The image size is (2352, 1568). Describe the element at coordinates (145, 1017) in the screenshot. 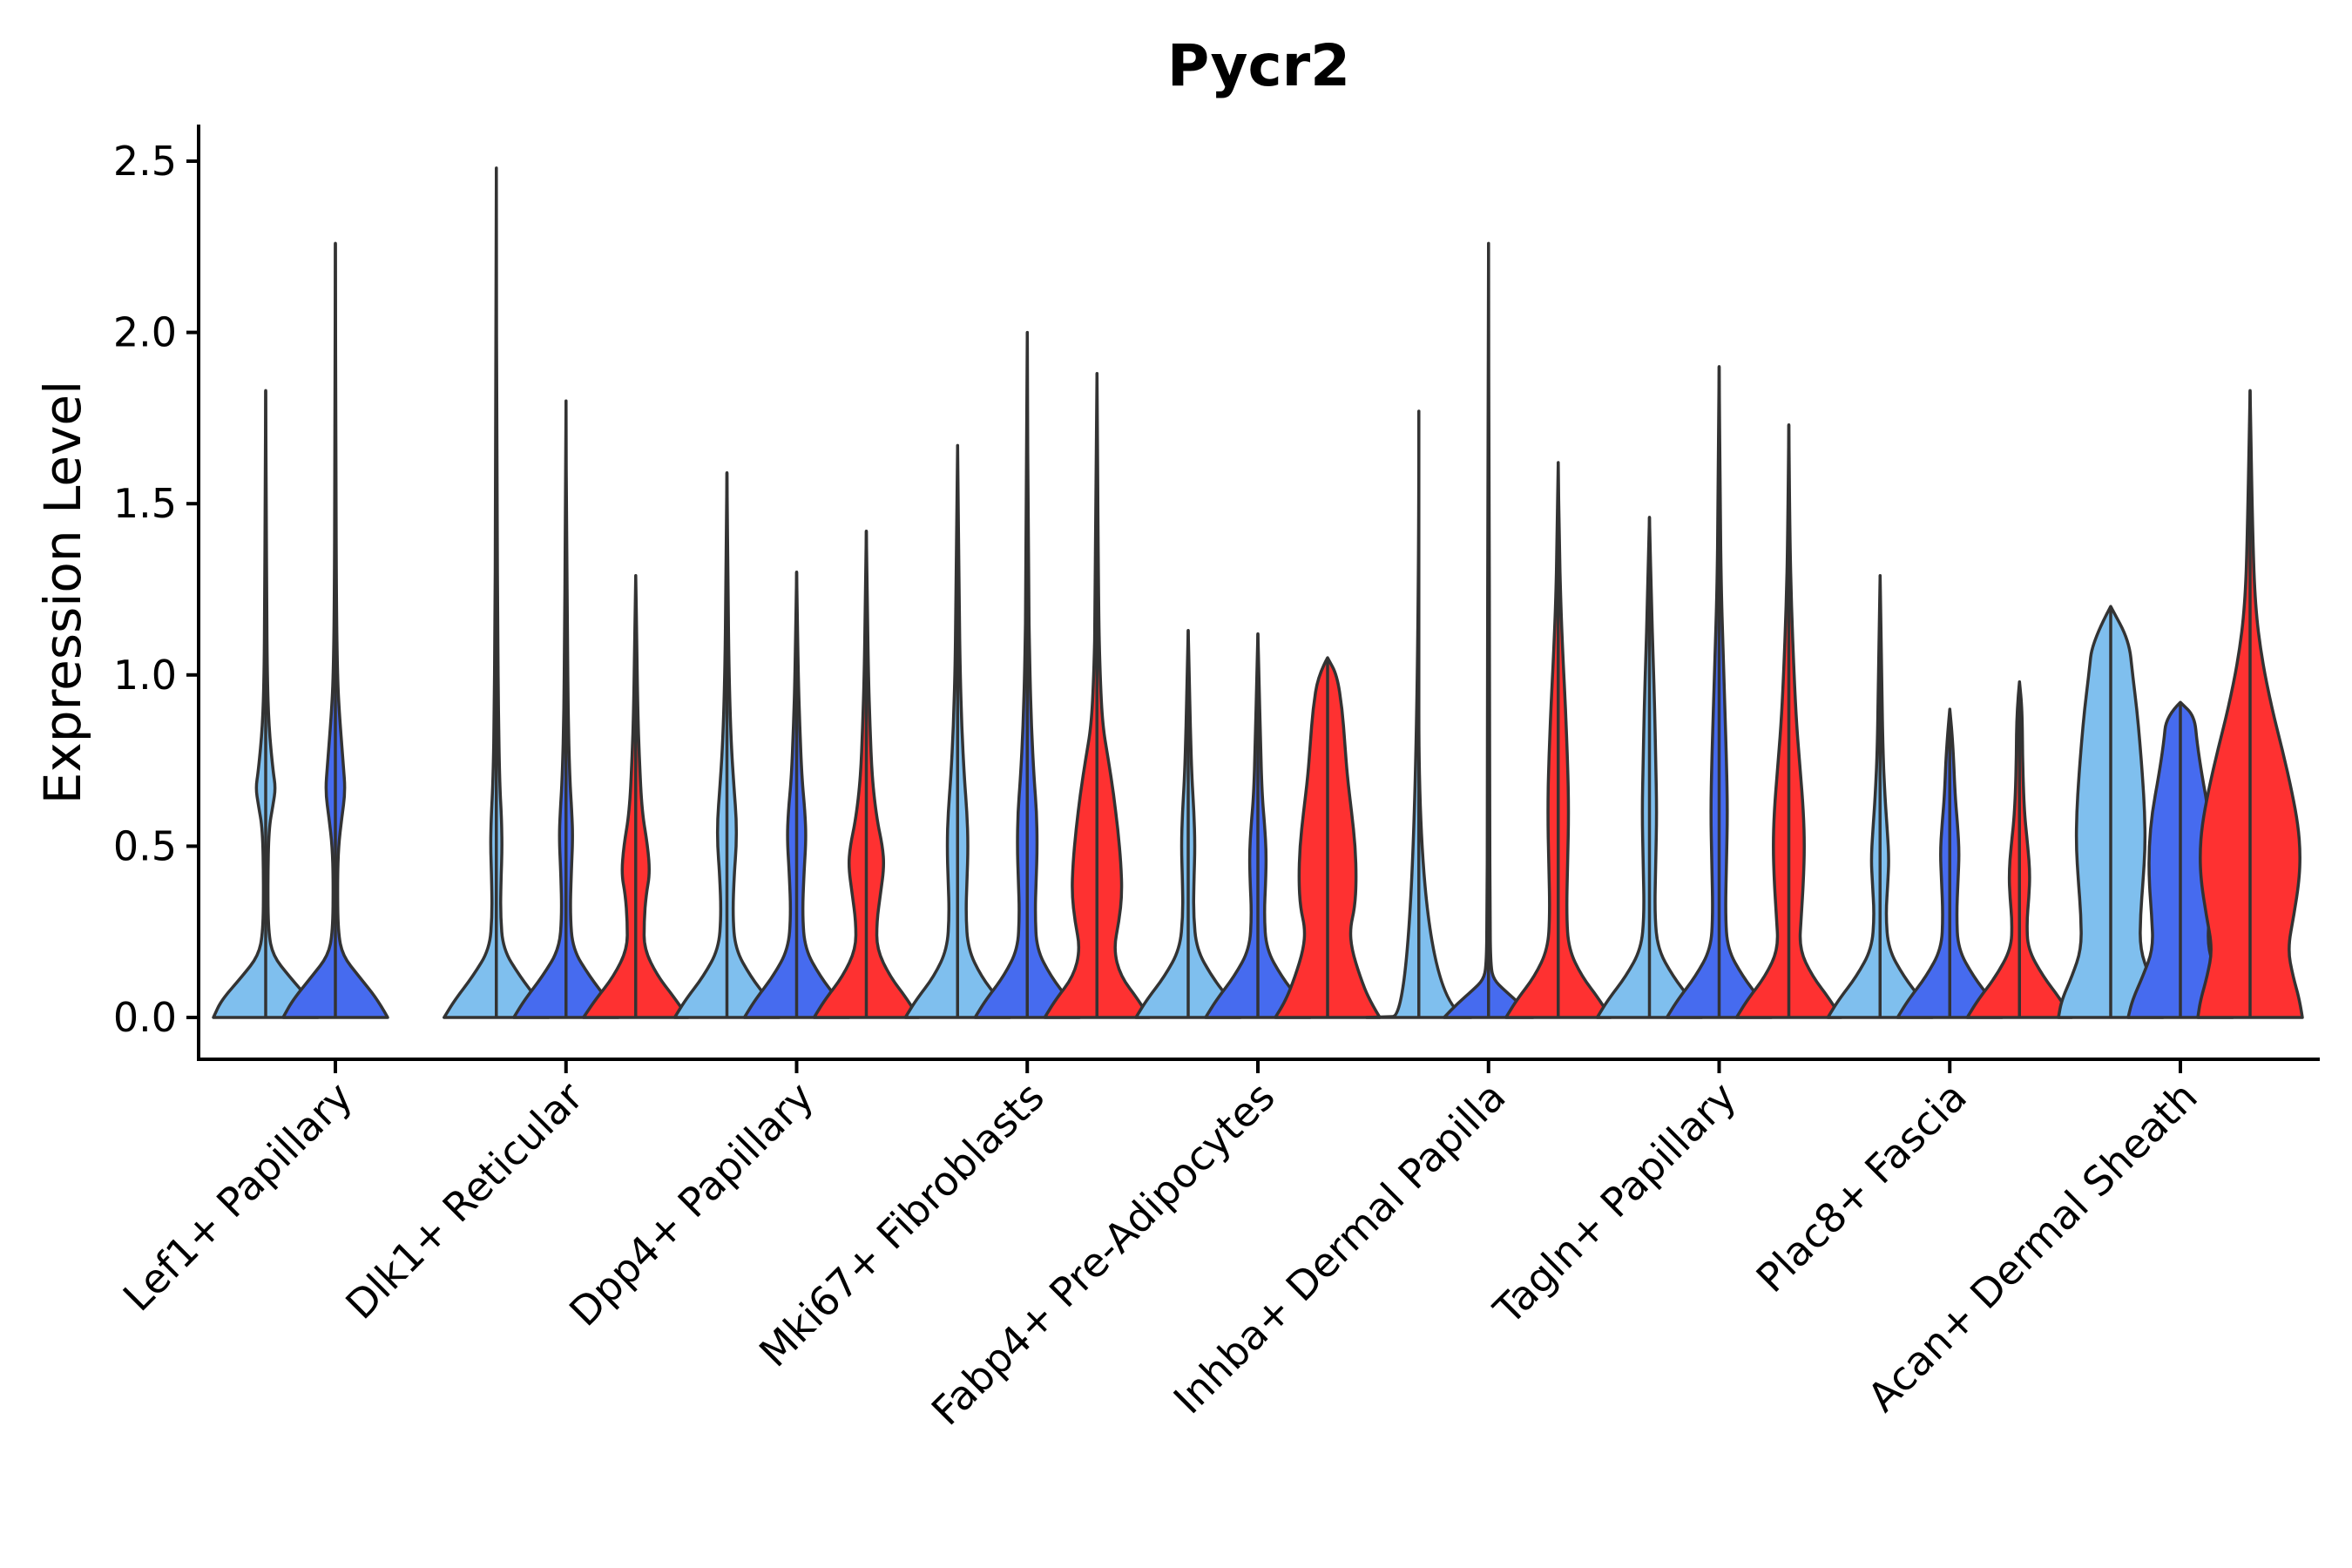

I see `y-tick-label: 0.0` at that location.